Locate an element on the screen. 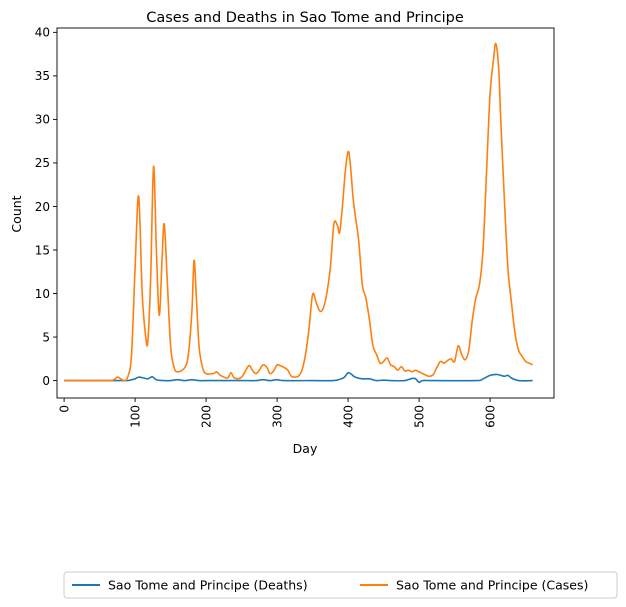  x-tick-label: 600 is located at coordinates (491, 416).